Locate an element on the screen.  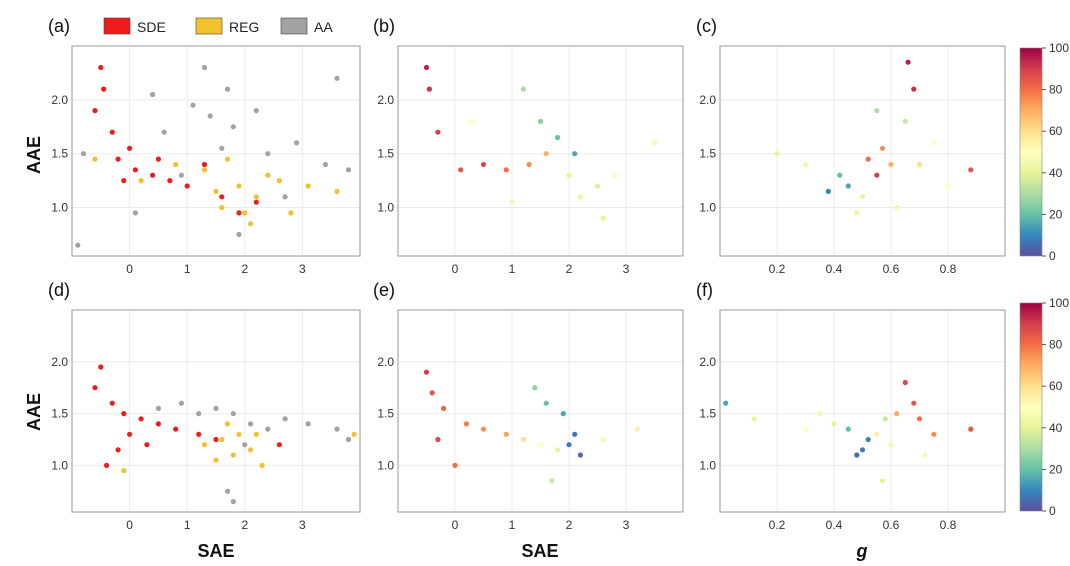
x-tick-label: 0.6 is located at coordinates (891, 269).